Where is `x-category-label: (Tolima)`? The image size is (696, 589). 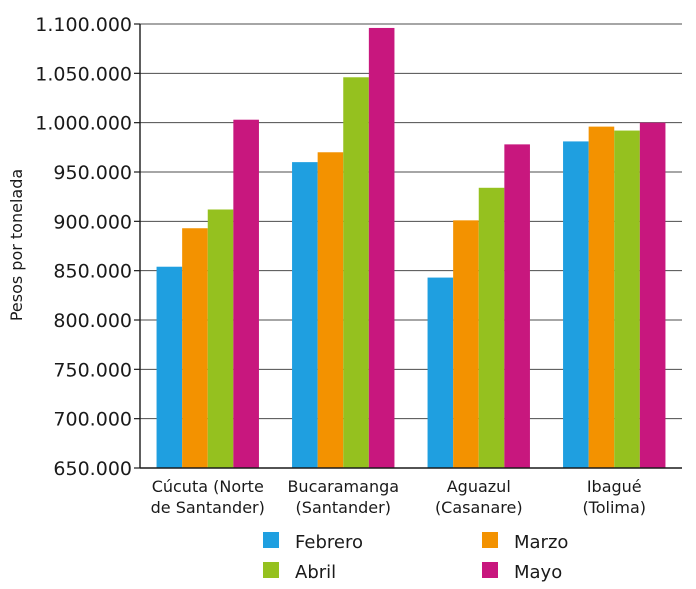 x-category-label: (Tolima) is located at coordinates (614, 507).